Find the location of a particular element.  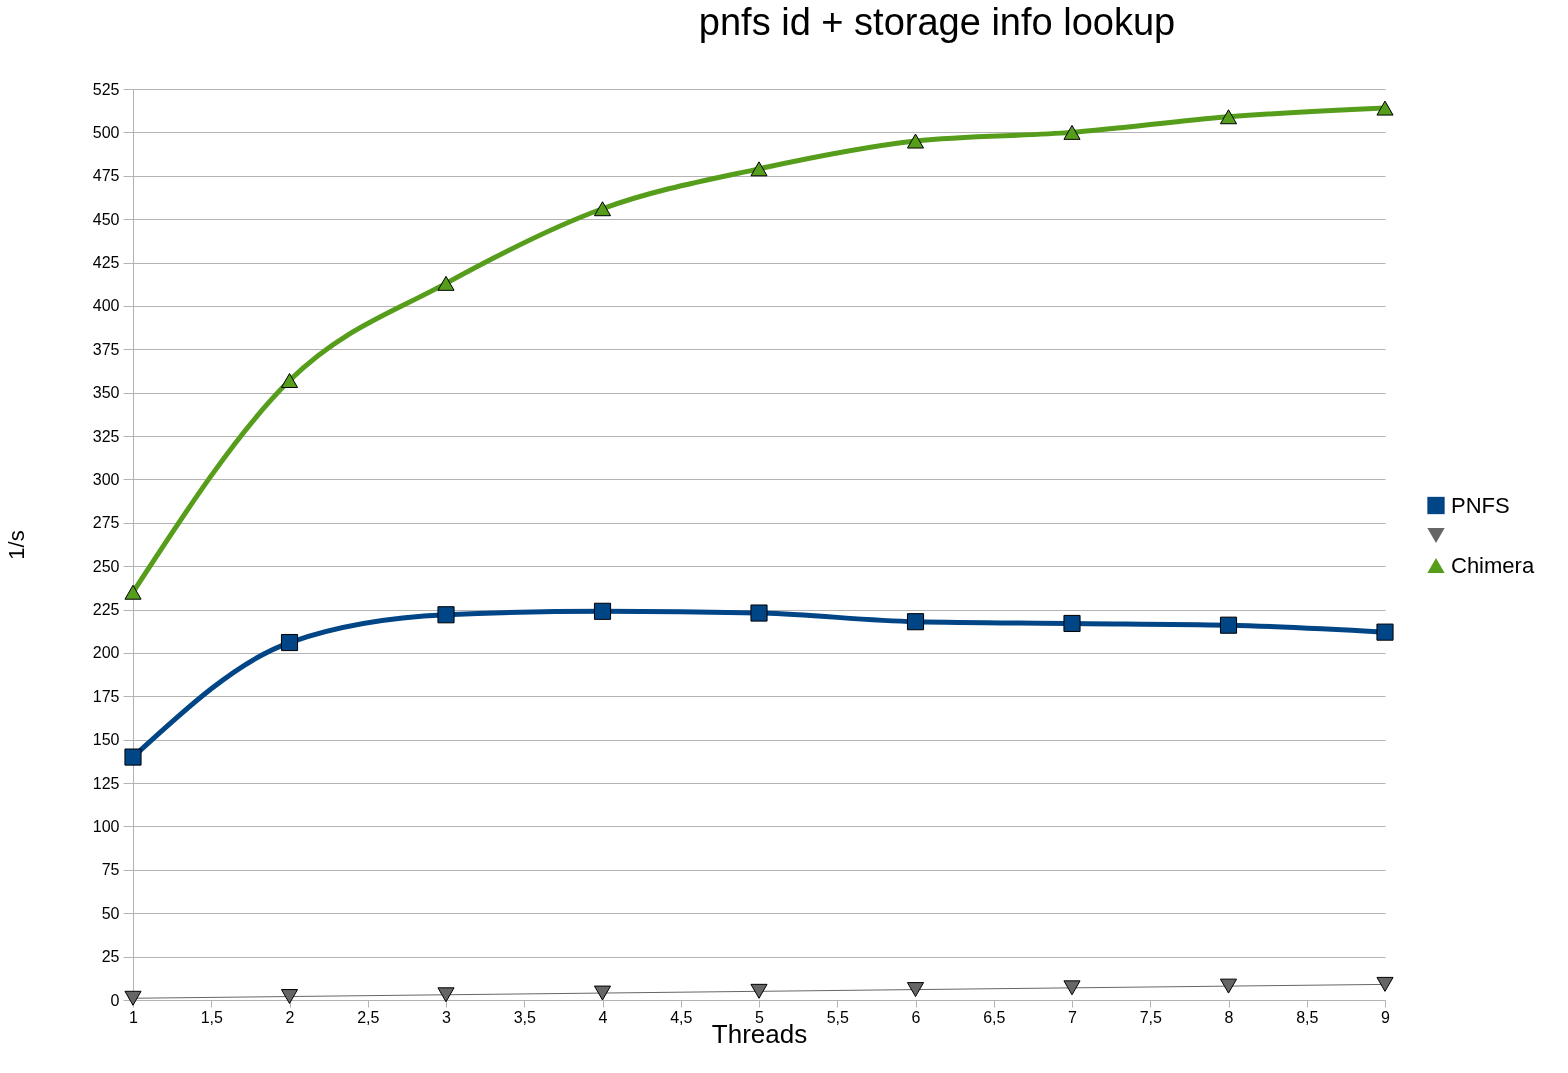

y-tick-label: 25 is located at coordinates (110, 957).